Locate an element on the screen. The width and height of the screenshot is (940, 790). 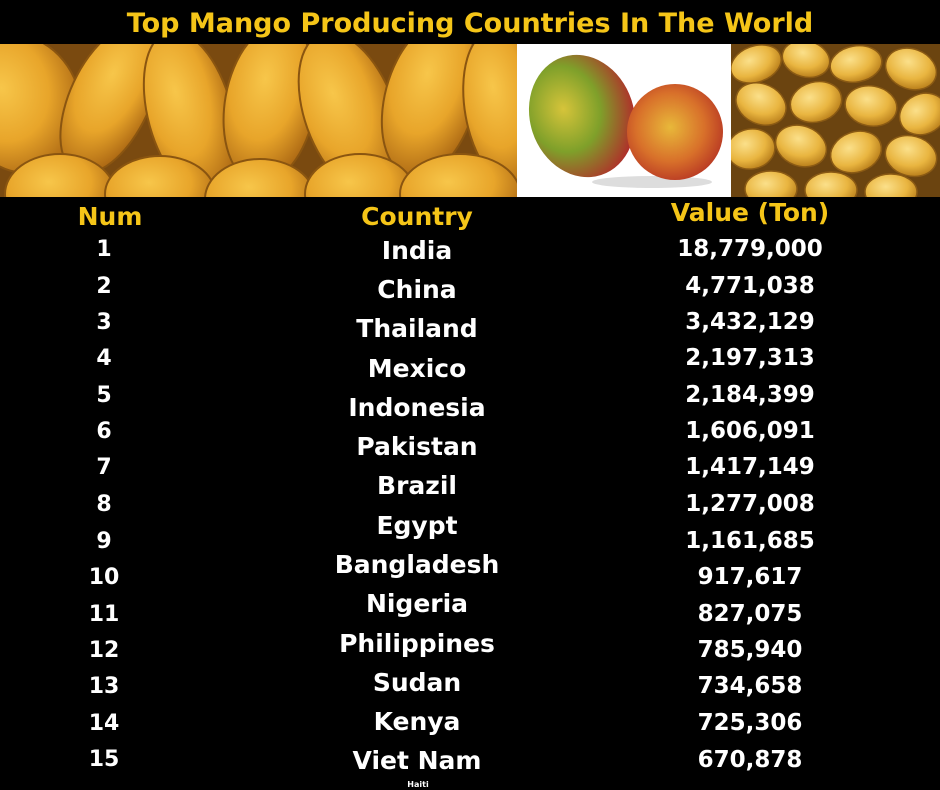
row-value: 827,075 is located at coordinates (750, 614).